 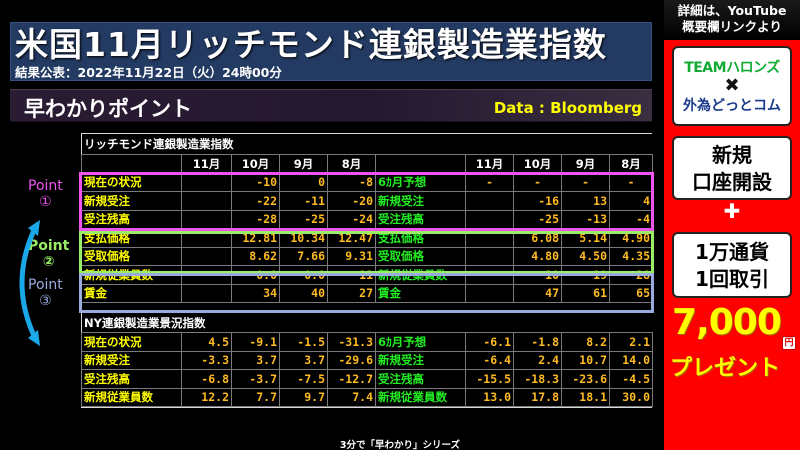 I want to click on cell-value: -4, so click(x=631, y=219).